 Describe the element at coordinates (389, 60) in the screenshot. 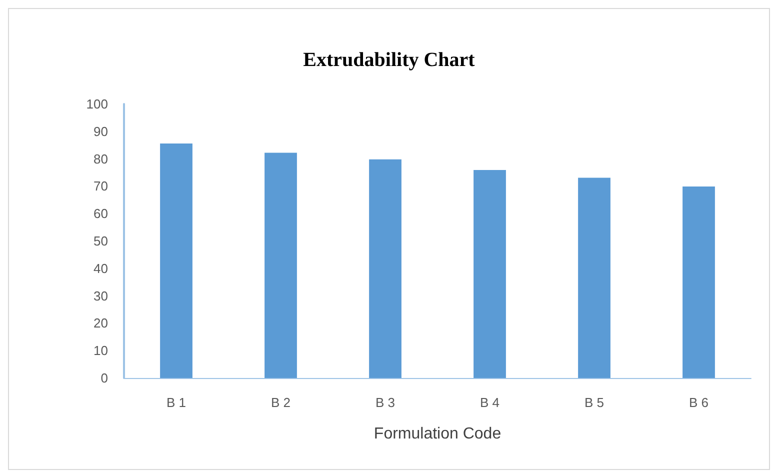

I see `chart-title: Extrudability Chart` at that location.